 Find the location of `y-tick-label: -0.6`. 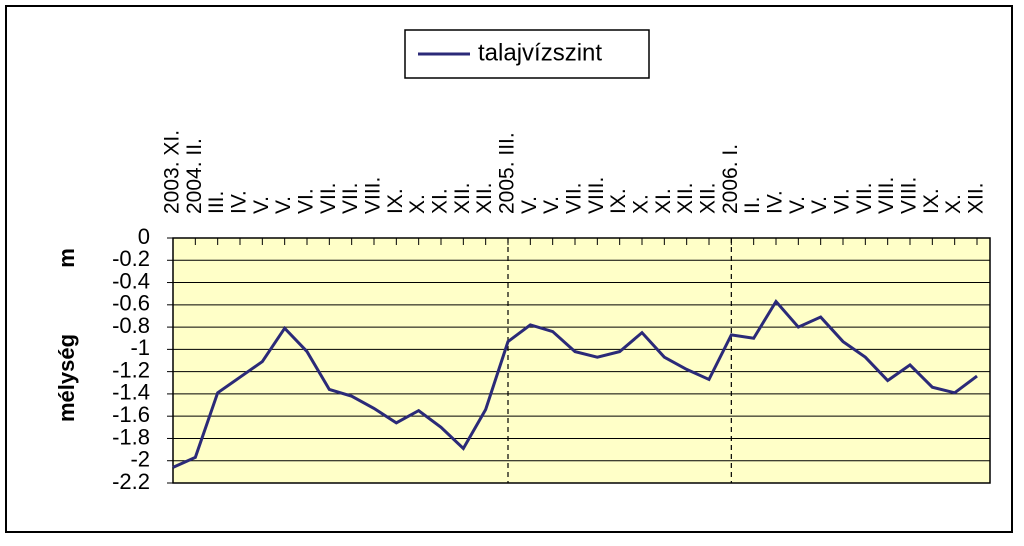

y-tick-label: -0.6 is located at coordinates (131, 303).